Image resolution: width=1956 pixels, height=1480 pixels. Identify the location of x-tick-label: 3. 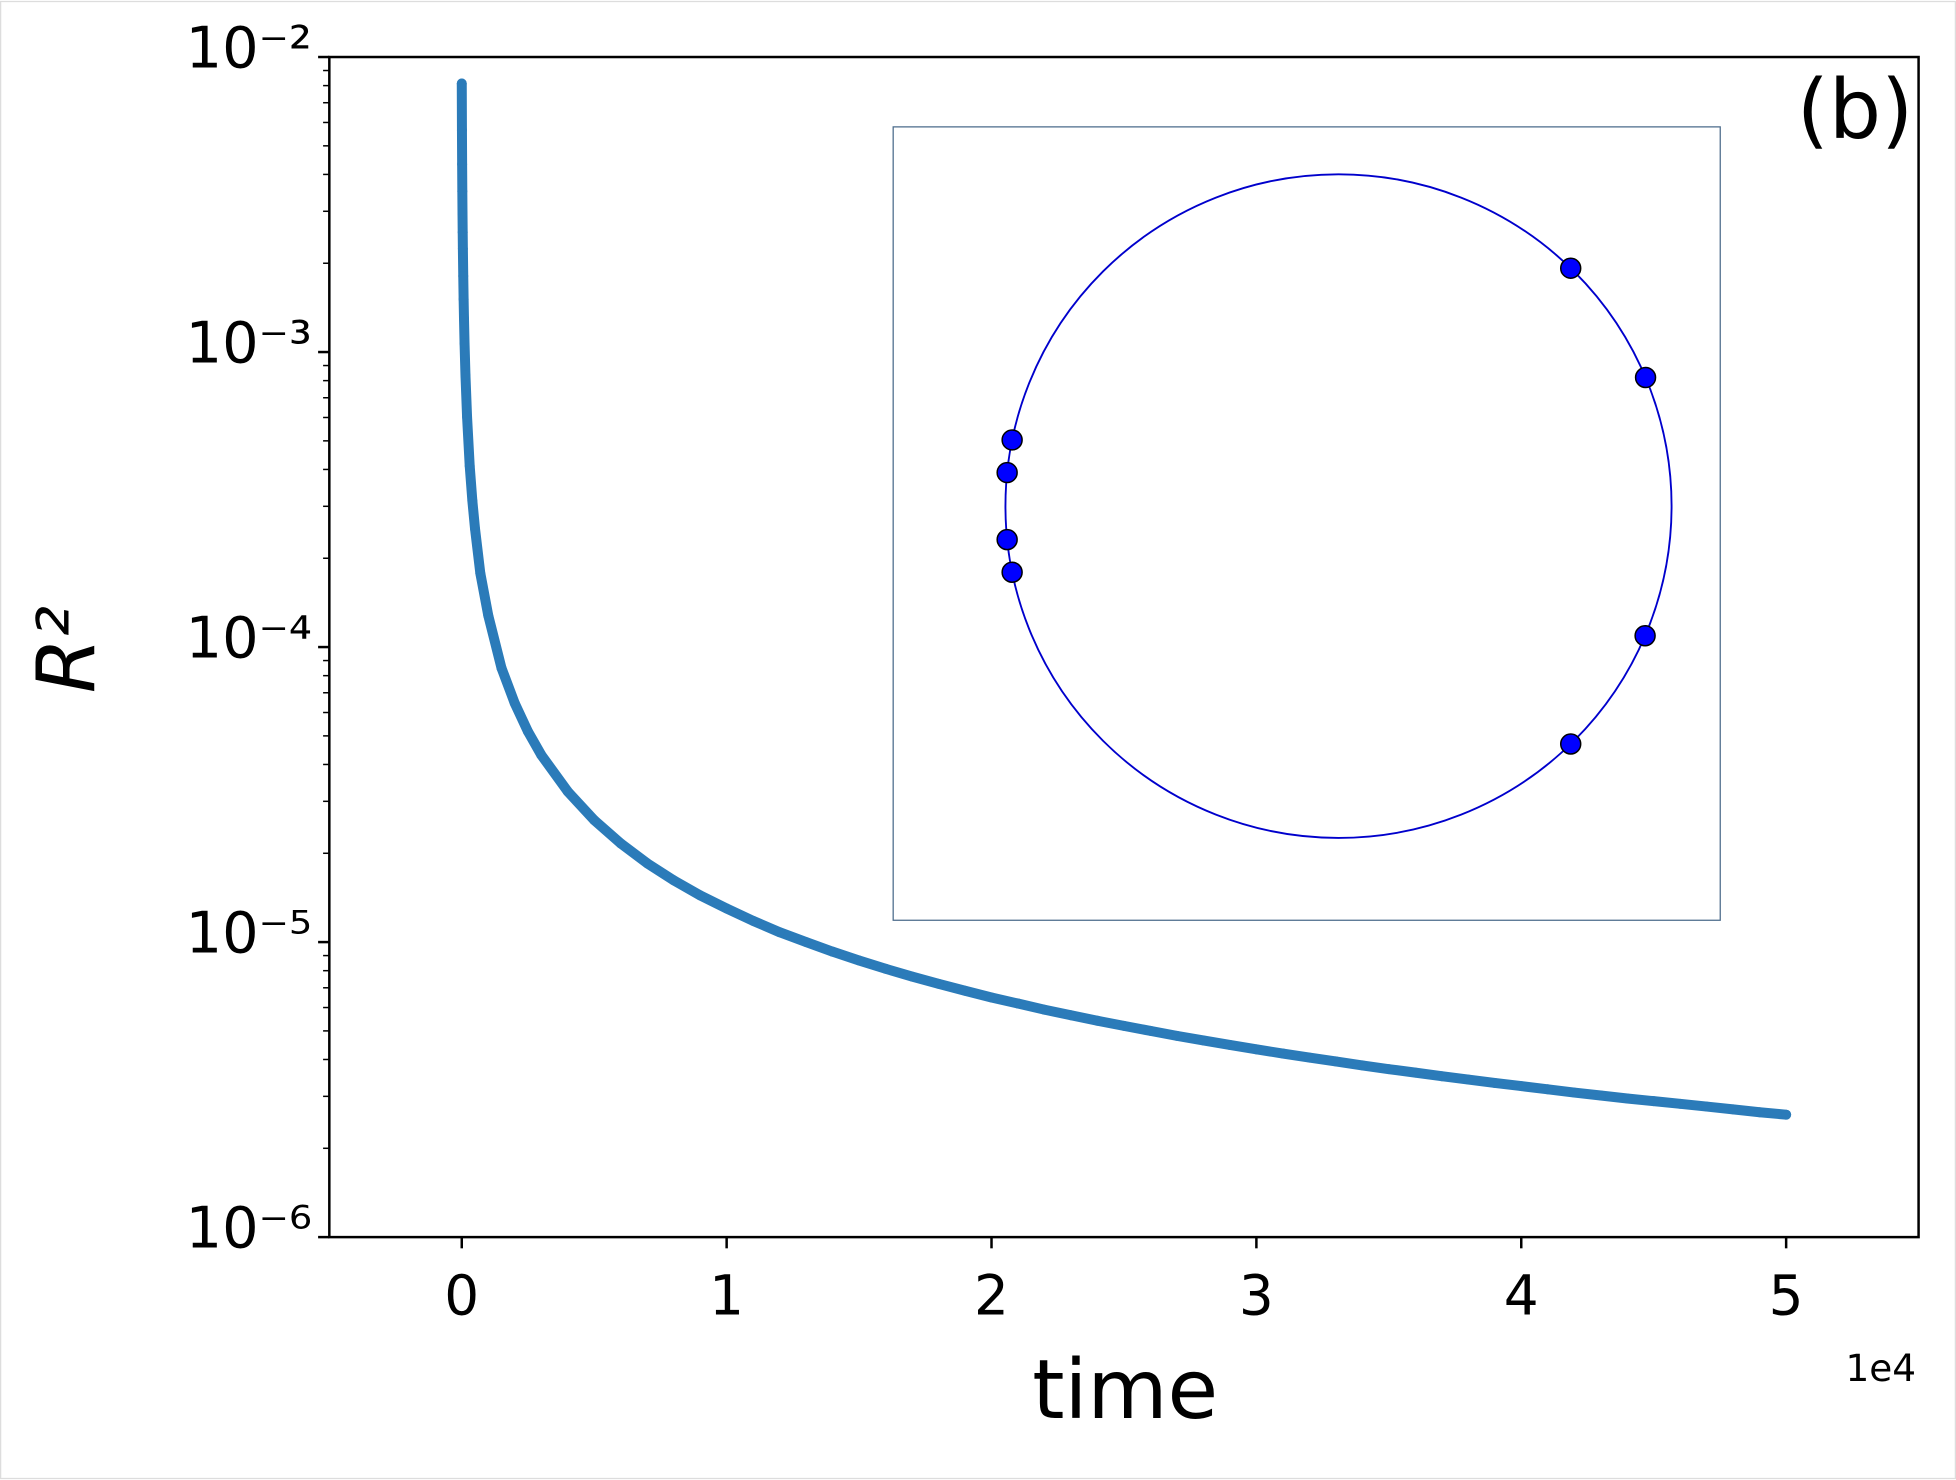
(1256, 1296).